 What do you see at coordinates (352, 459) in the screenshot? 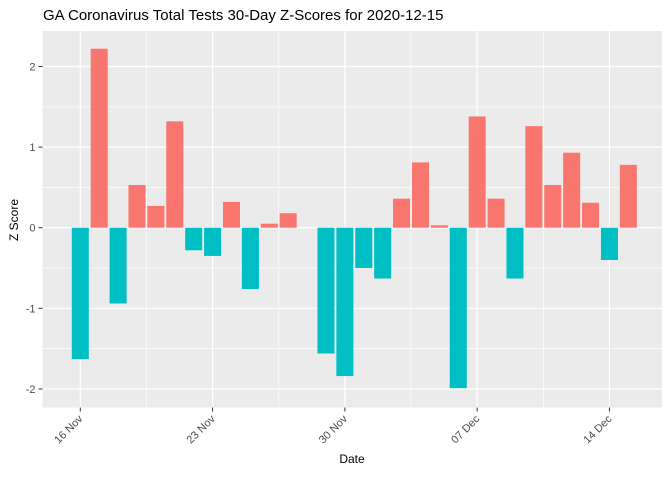
I see `x-axis-title: Date` at bounding box center [352, 459].